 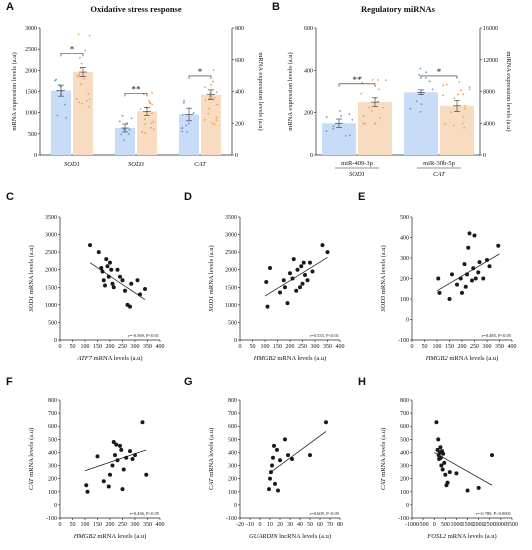 What do you see at coordinates (499, 347) in the screenshot?
I see `x-tick-label: 350` at bounding box center [499, 347].